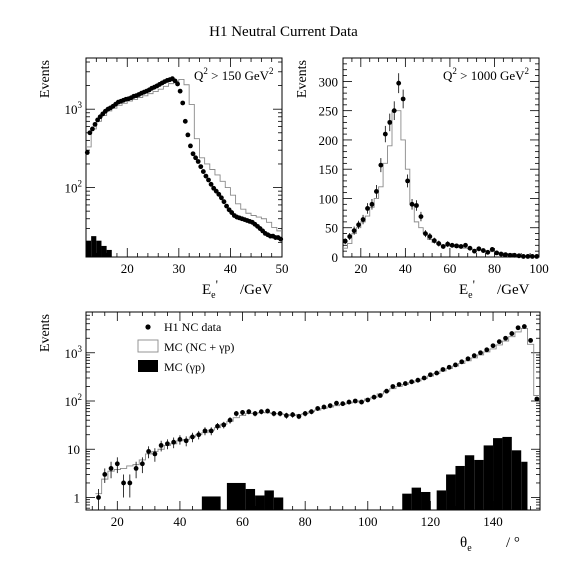 This screenshot has width=567, height=567. What do you see at coordinates (127, 268) in the screenshot?
I see `x-tick-label: 20` at bounding box center [127, 268].